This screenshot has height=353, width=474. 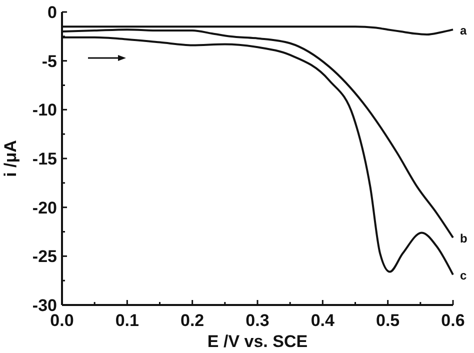 I want to click on x-tick-label: 0.4, so click(x=323, y=320).